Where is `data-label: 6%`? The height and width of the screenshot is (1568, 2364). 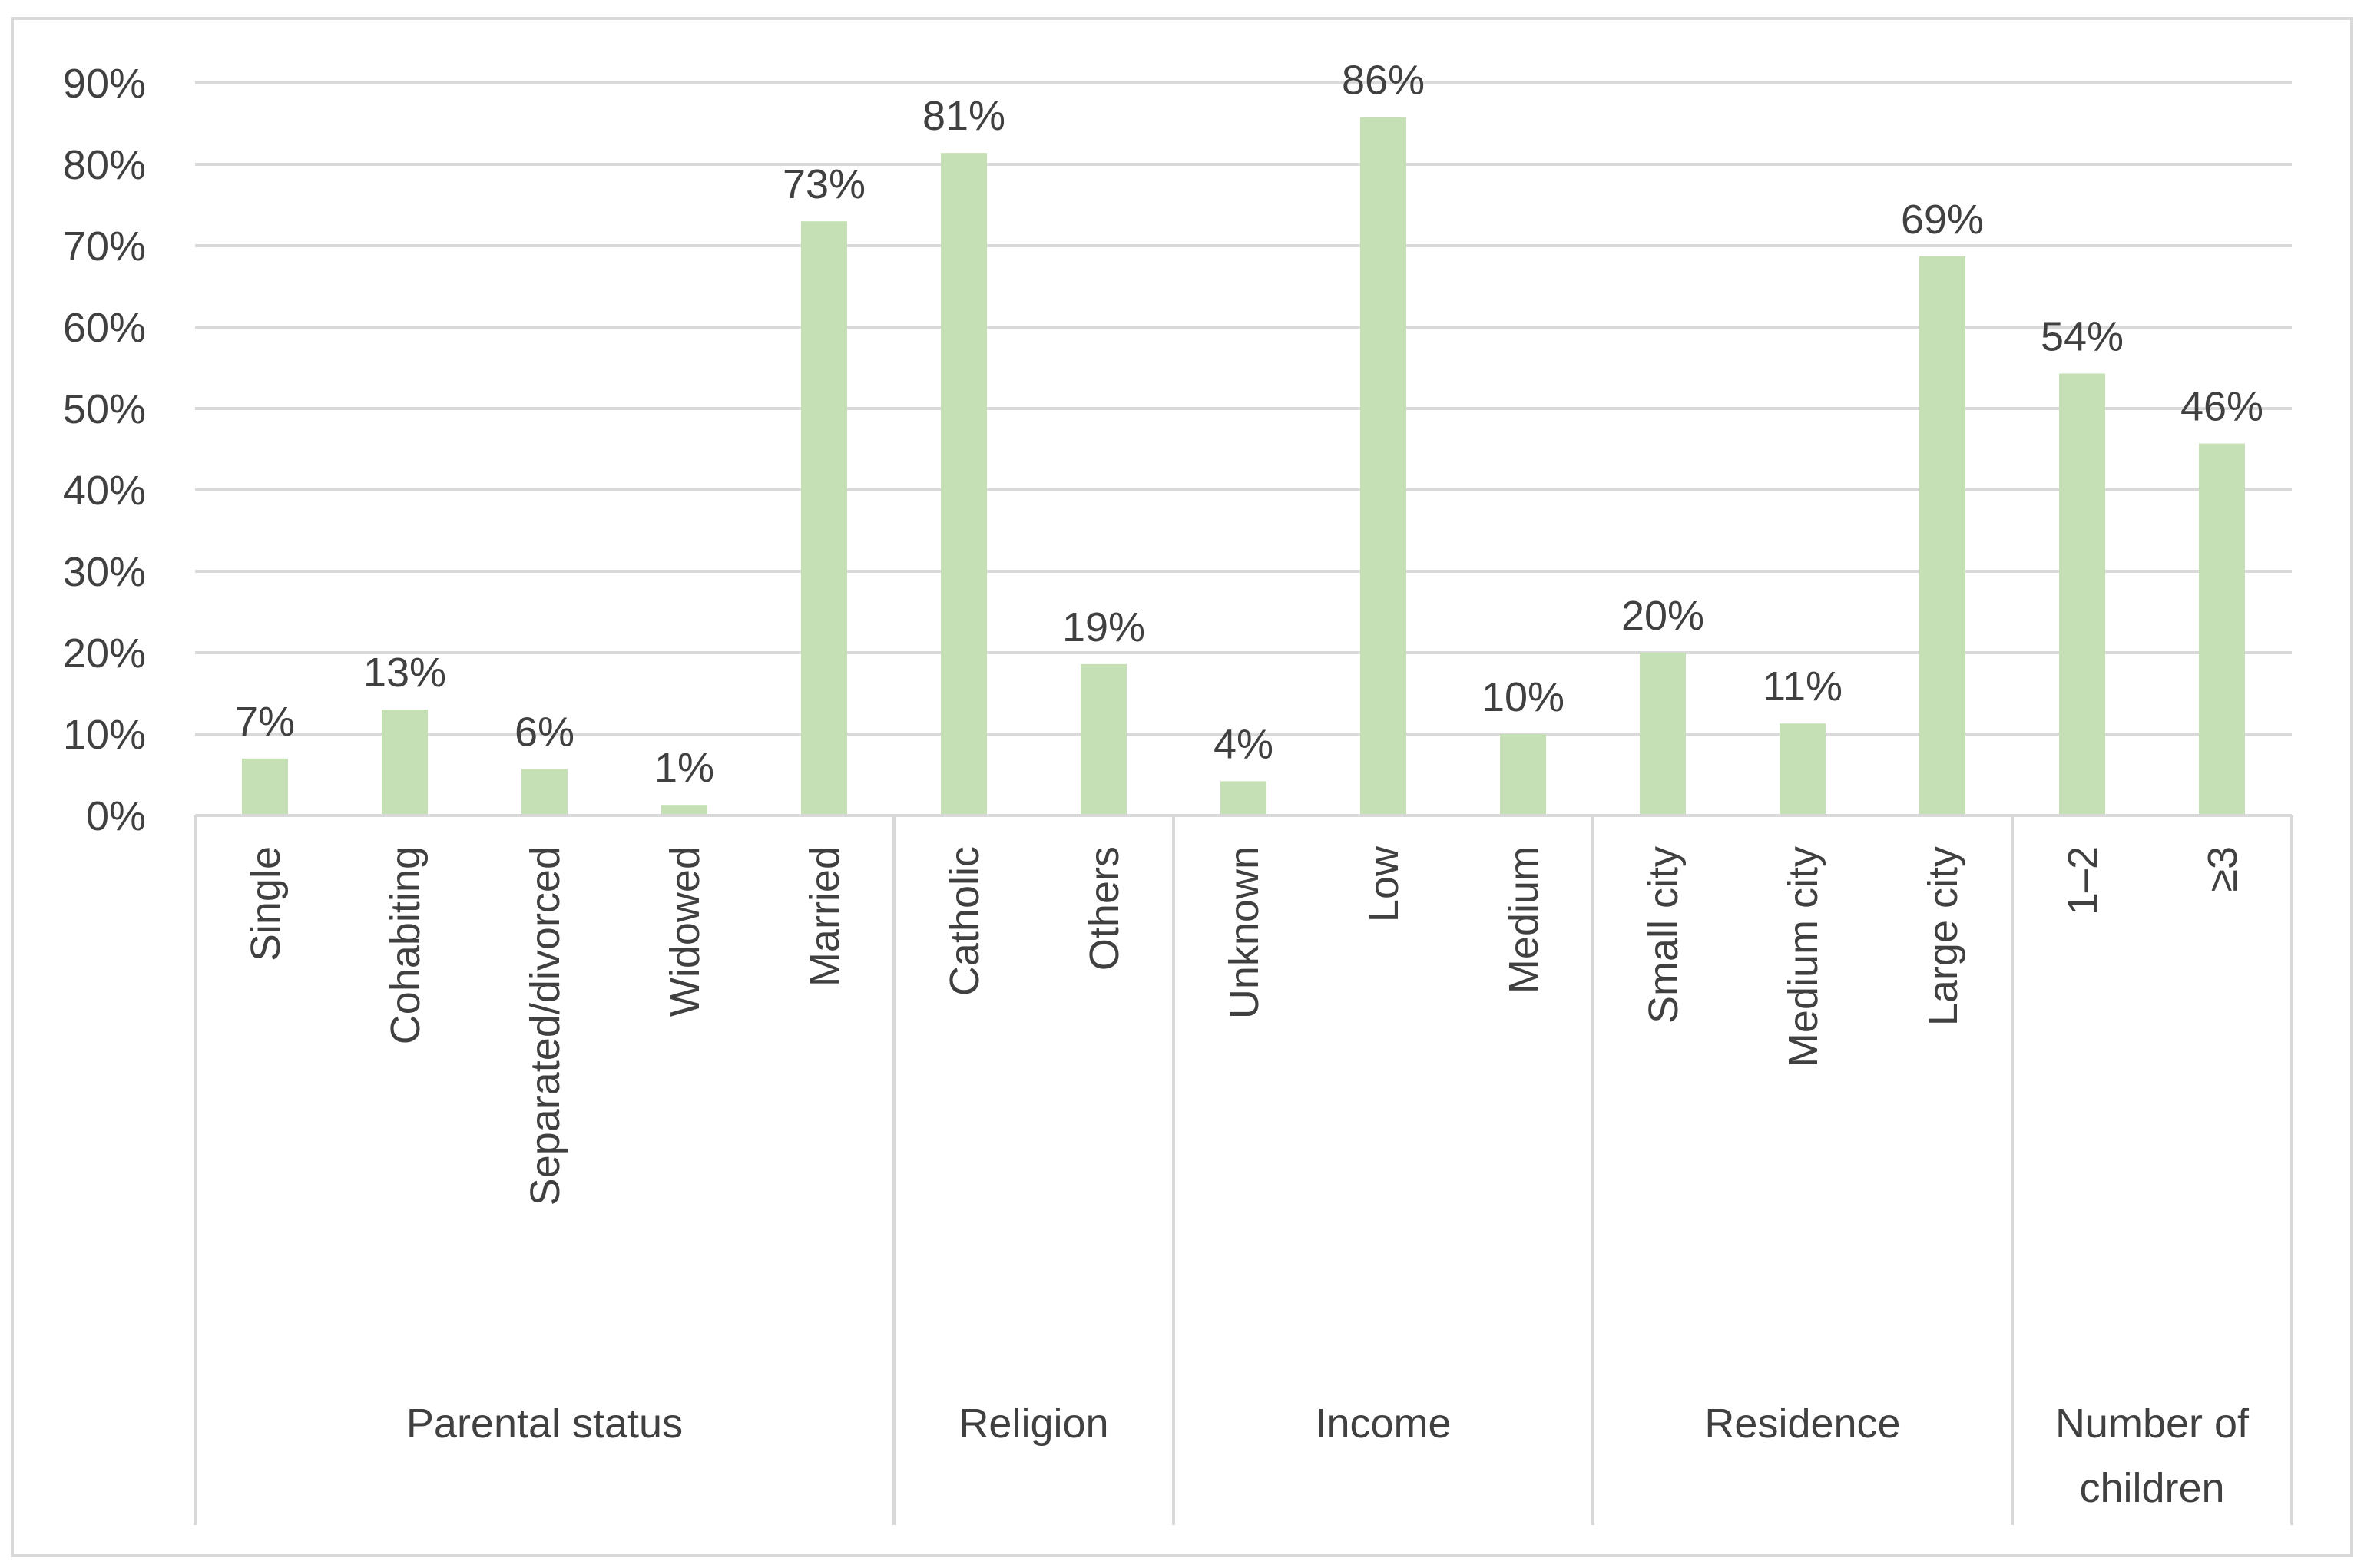 data-label: 6% is located at coordinates (544, 733).